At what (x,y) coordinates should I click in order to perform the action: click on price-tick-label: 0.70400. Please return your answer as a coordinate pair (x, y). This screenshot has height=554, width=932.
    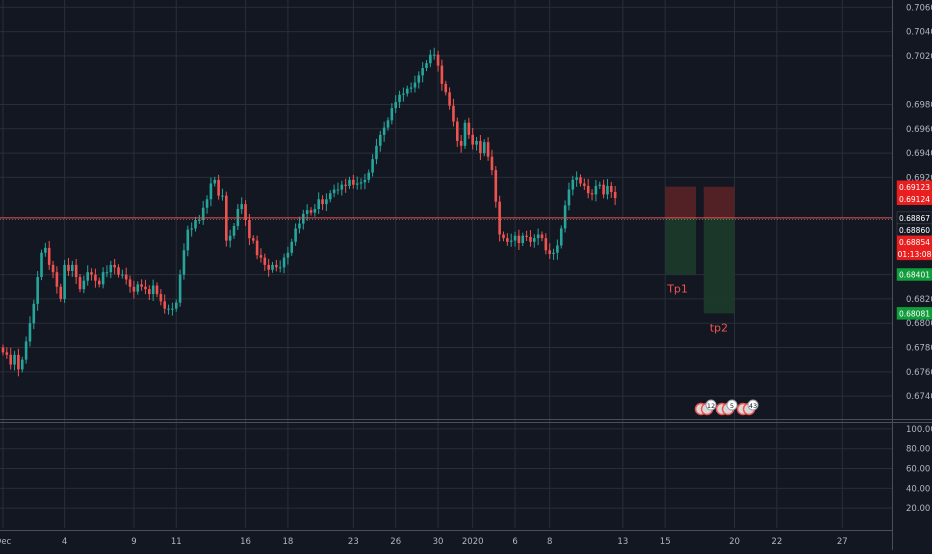
    Looking at the image, I should click on (919, 33).